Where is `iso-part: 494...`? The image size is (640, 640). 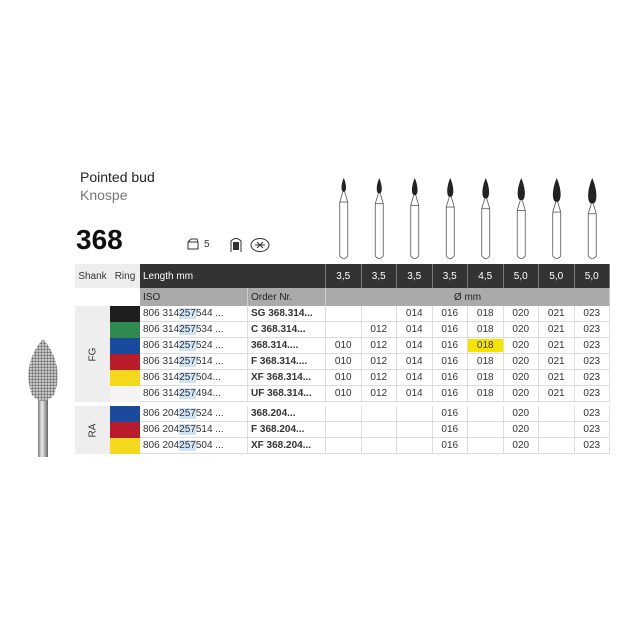 iso-part: 494... is located at coordinates (208, 393).